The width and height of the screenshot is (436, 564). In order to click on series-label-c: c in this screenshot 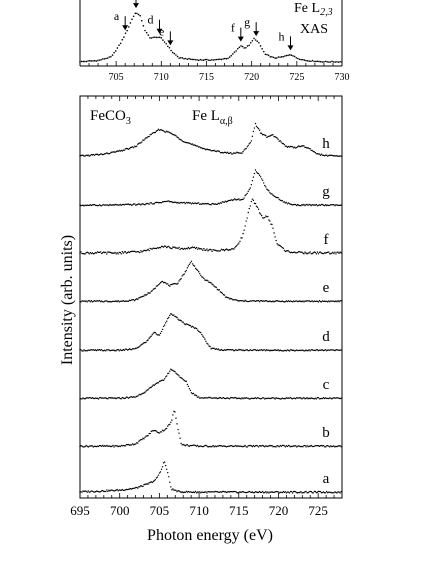, I will do `click(326, 385)`.